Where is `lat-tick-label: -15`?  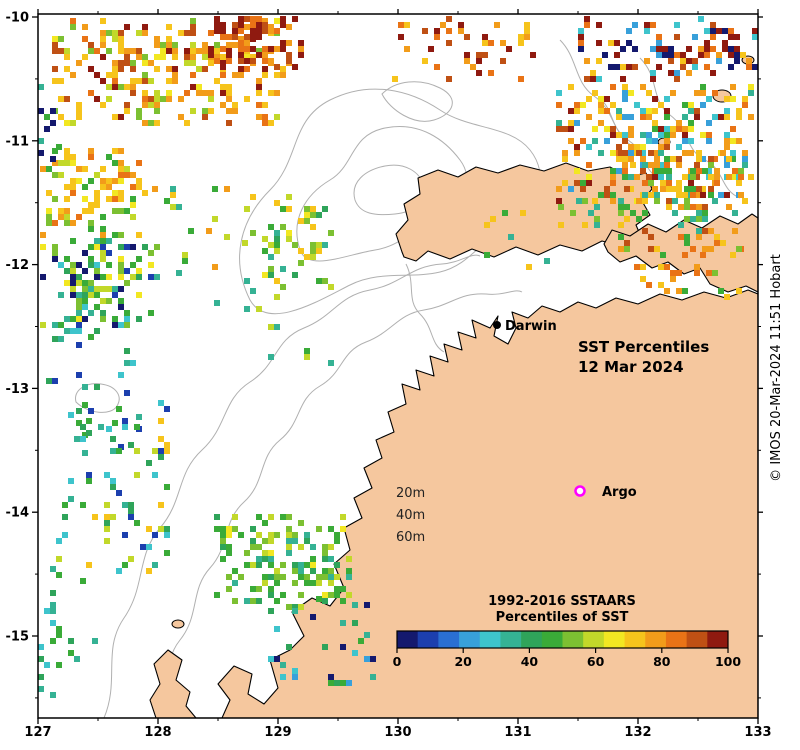
lat-tick-label: -15 is located at coordinates (18, 637).